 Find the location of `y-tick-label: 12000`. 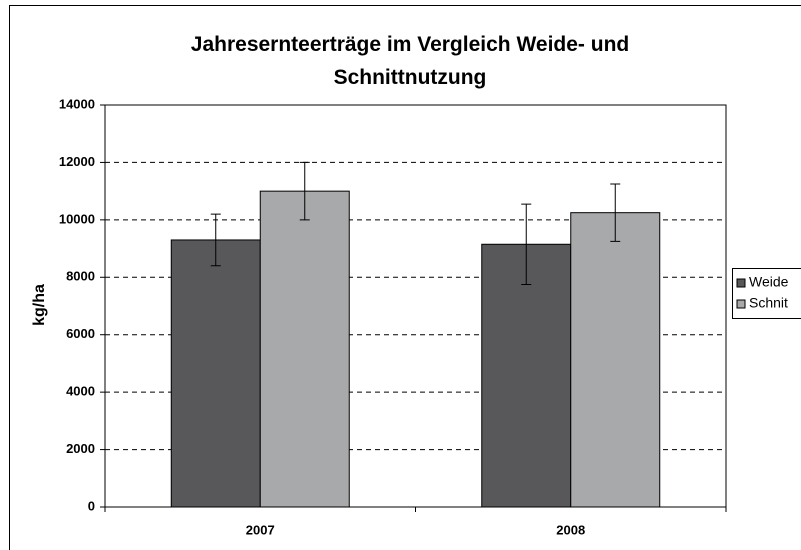

y-tick-label: 12000 is located at coordinates (77, 161).